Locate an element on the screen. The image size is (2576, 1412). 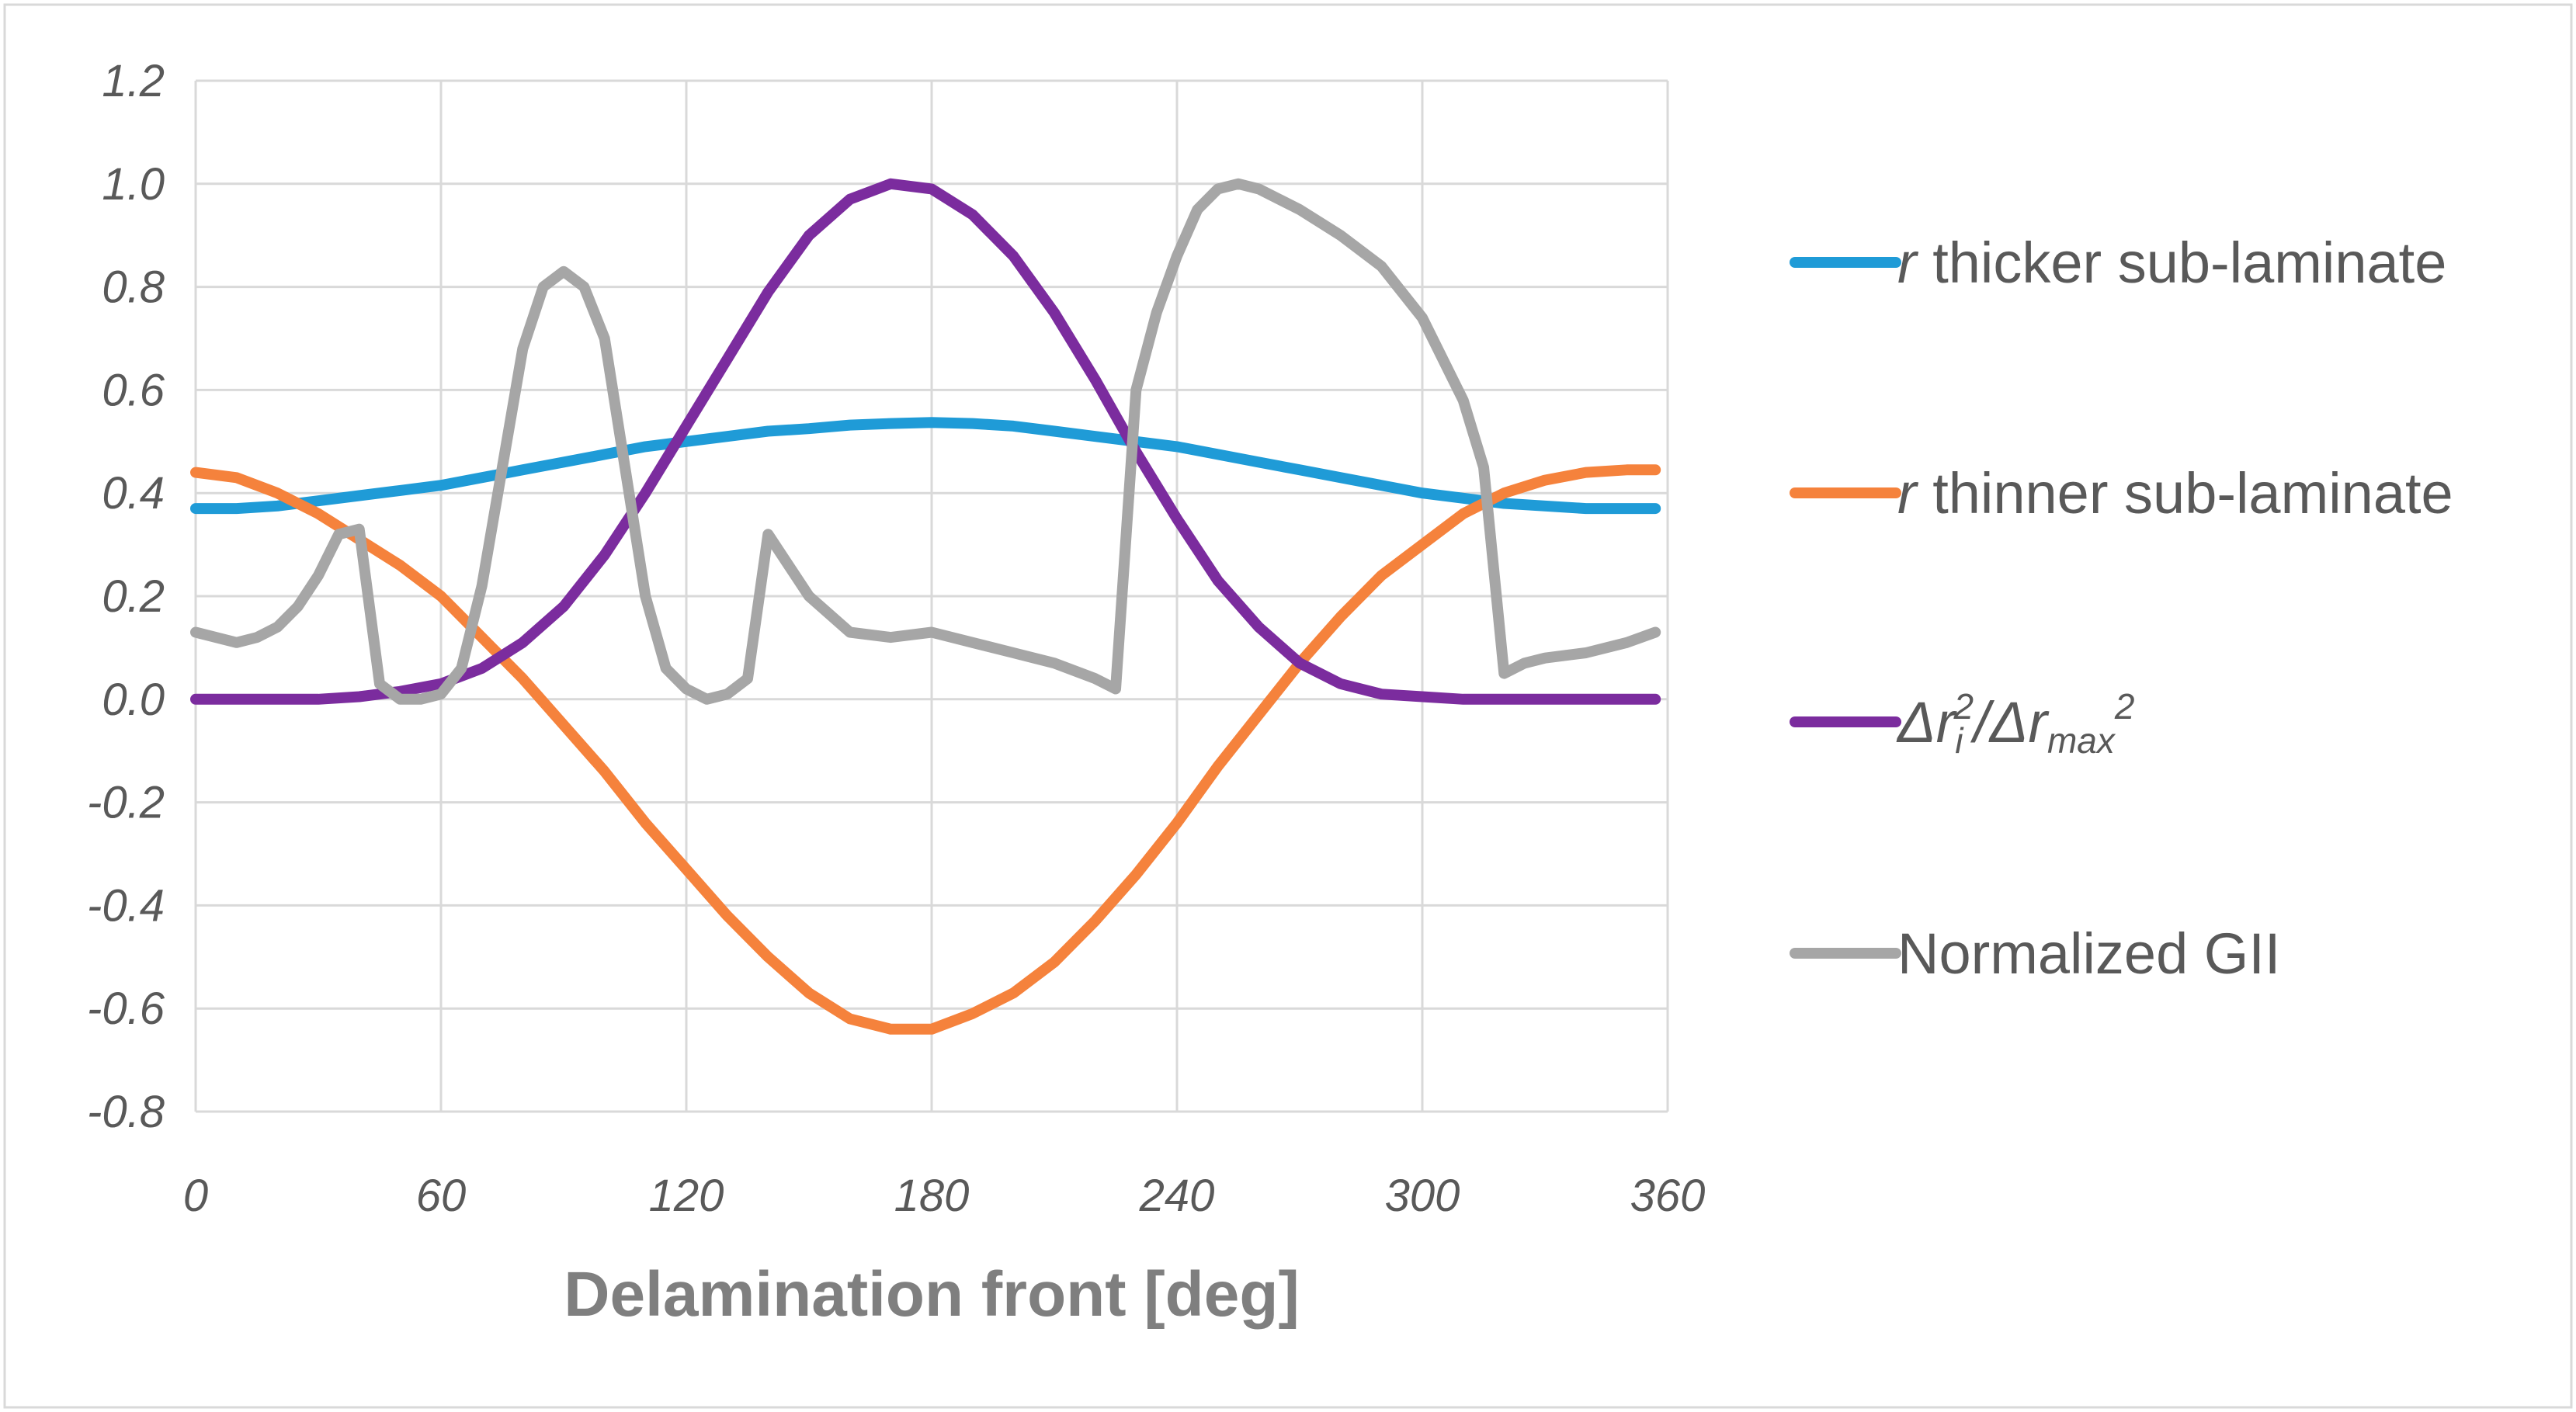
legend-item-1: r thicker sub-laminate is located at coordinates (2118, 263).